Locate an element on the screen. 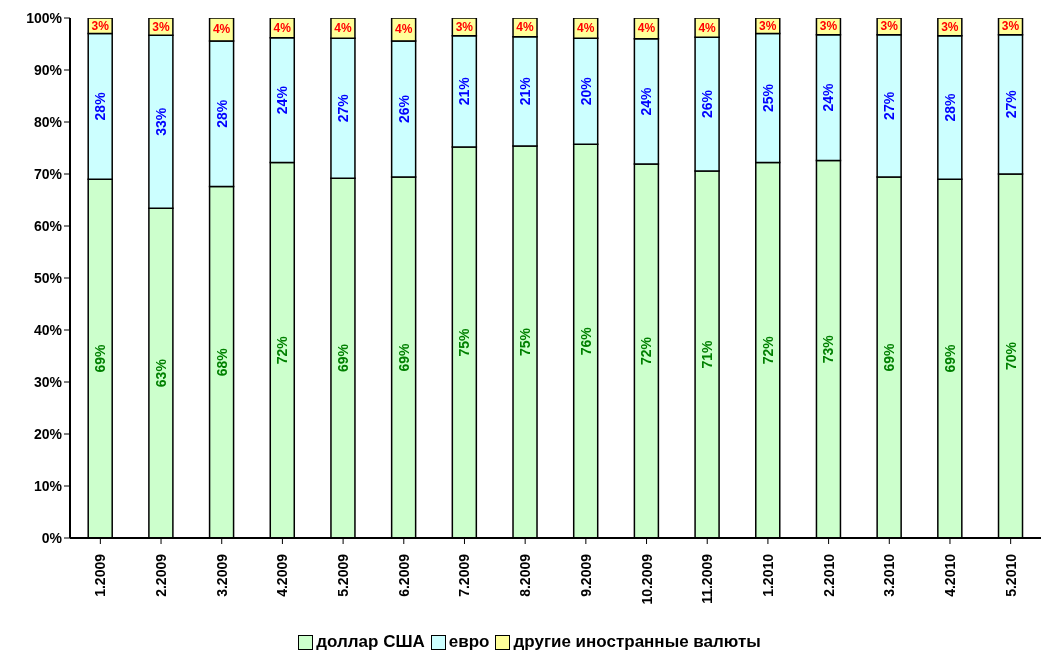  x-tick-label: 5.2010 is located at coordinates (1010, 575).